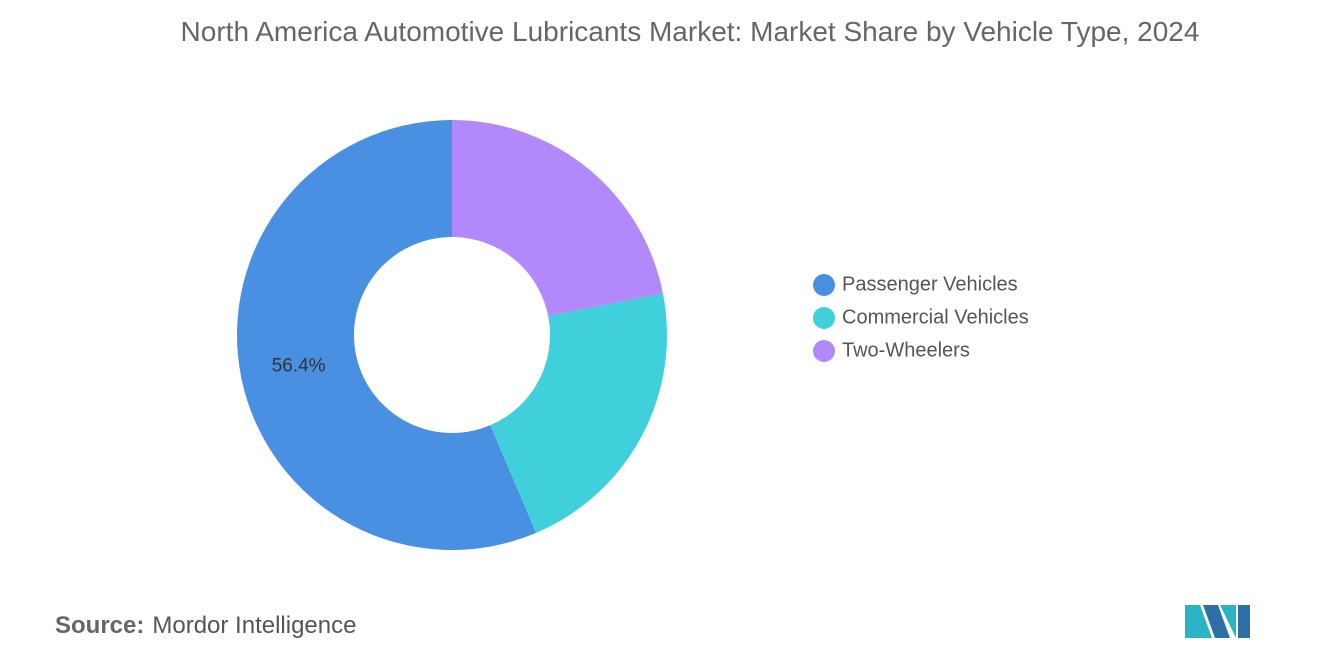 The height and width of the screenshot is (665, 1320). What do you see at coordinates (935, 317) in the screenshot?
I see `legend-label: Commercial Vehicles` at bounding box center [935, 317].